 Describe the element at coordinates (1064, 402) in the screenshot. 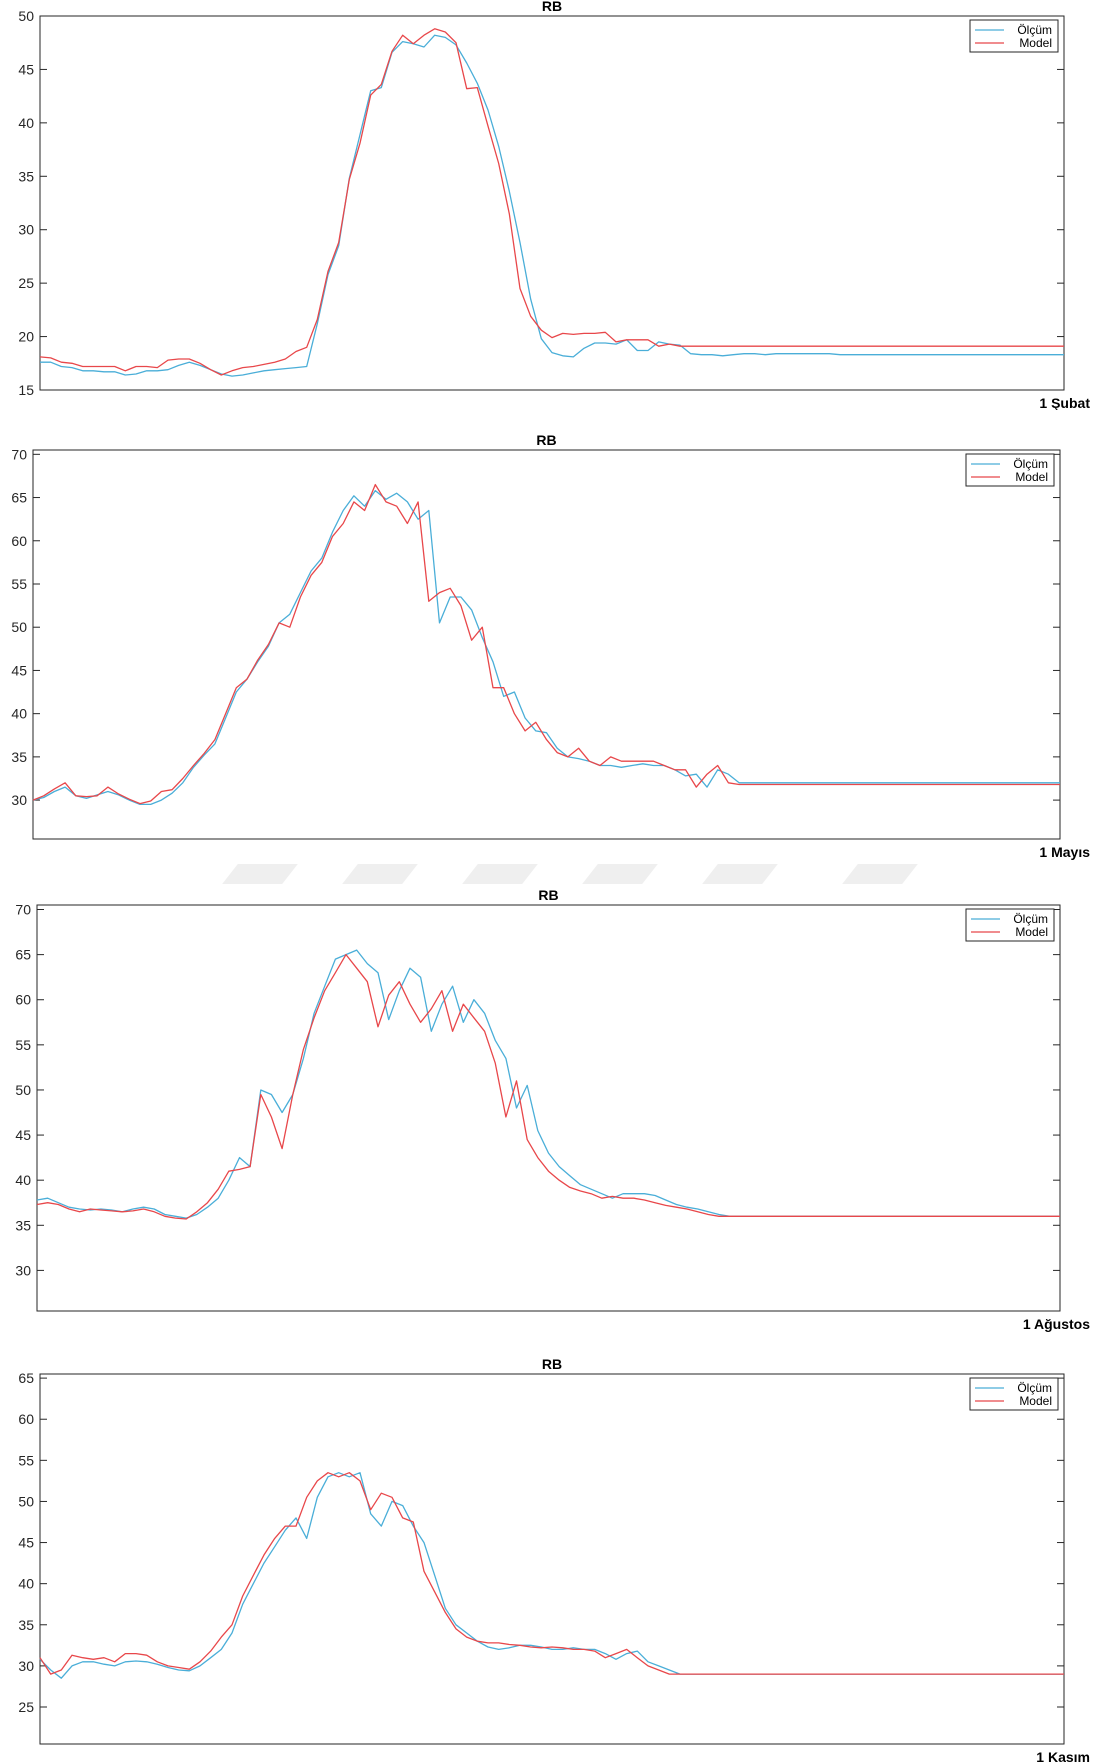

I see `date-label: 1 Şubat` at that location.